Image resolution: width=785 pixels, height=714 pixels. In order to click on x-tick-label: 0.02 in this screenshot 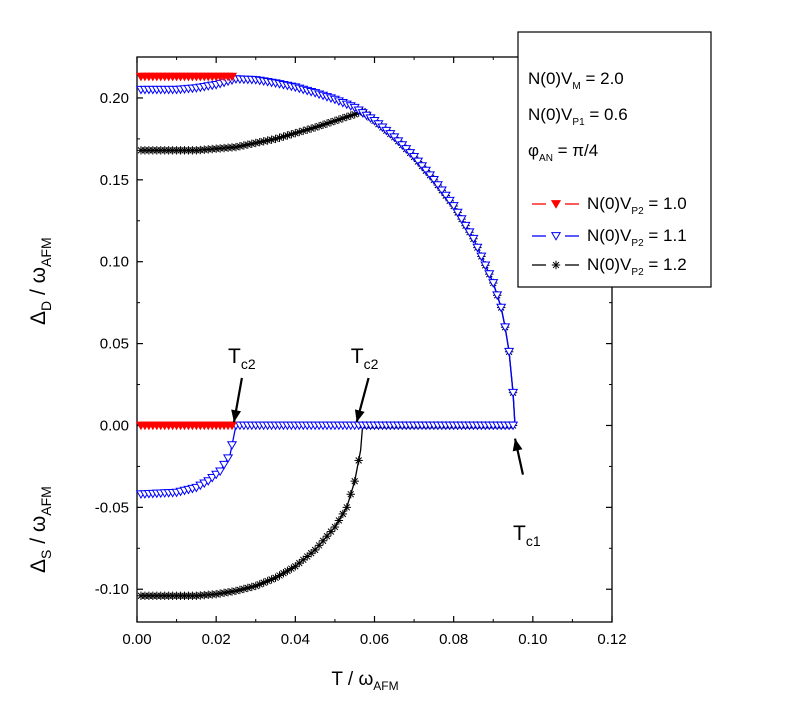, I will do `click(216, 639)`.